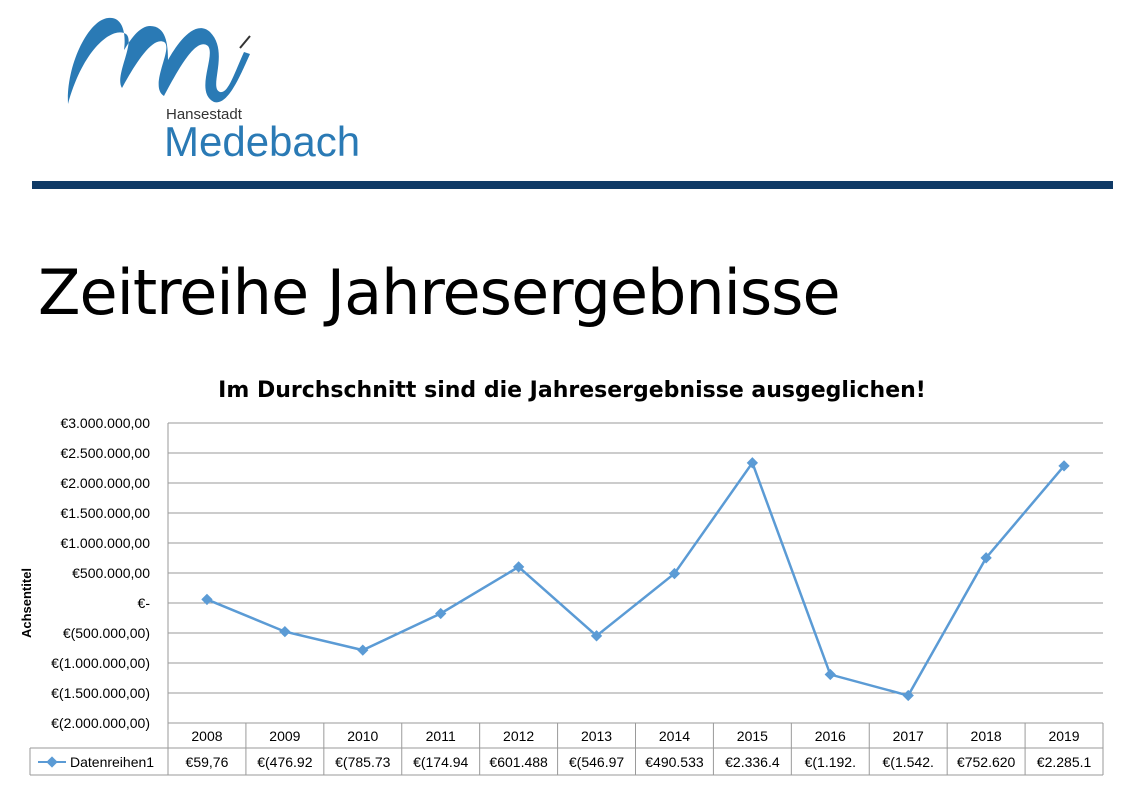  What do you see at coordinates (105, 423) in the screenshot?
I see `y-tick-label: €3.000.000,00` at bounding box center [105, 423].